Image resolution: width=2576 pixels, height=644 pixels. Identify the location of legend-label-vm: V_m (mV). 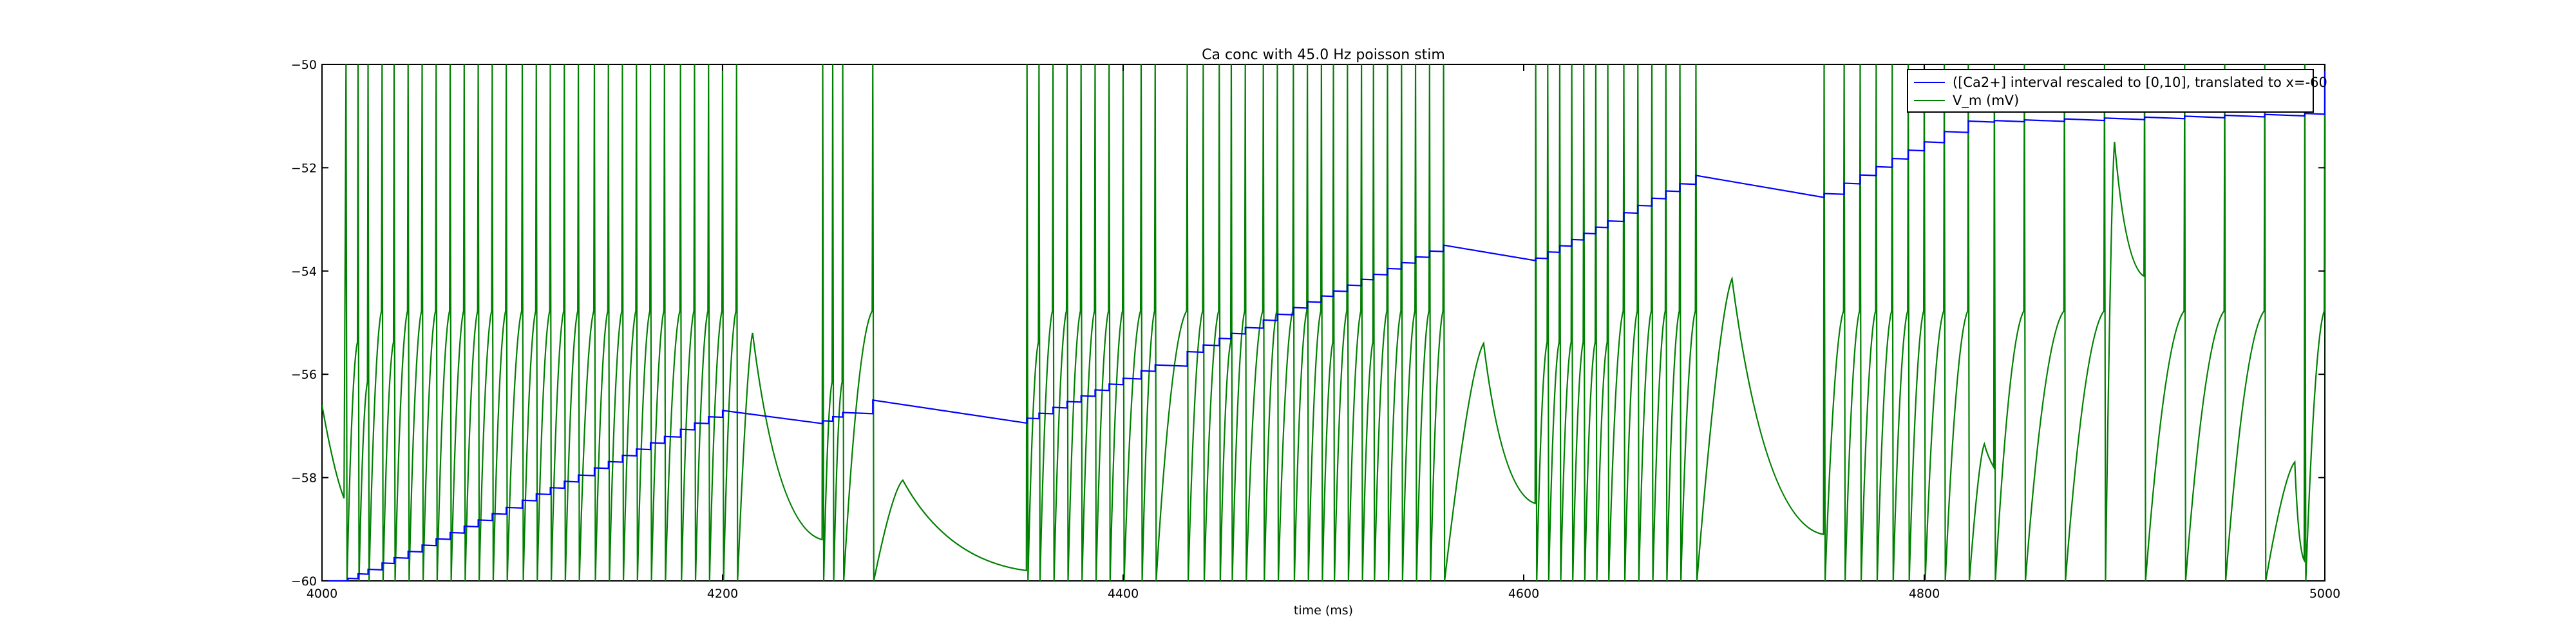
(1986, 101).